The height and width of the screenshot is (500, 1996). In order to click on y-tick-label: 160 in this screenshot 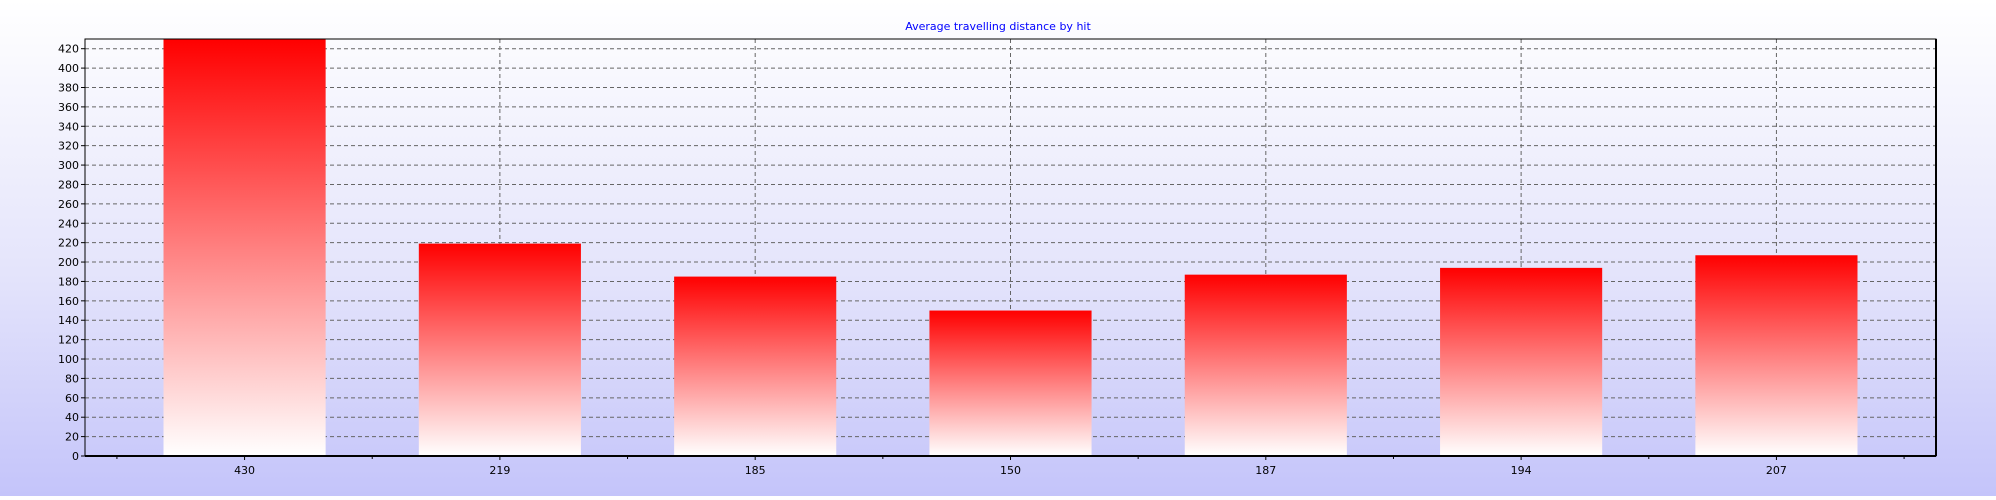, I will do `click(68, 301)`.